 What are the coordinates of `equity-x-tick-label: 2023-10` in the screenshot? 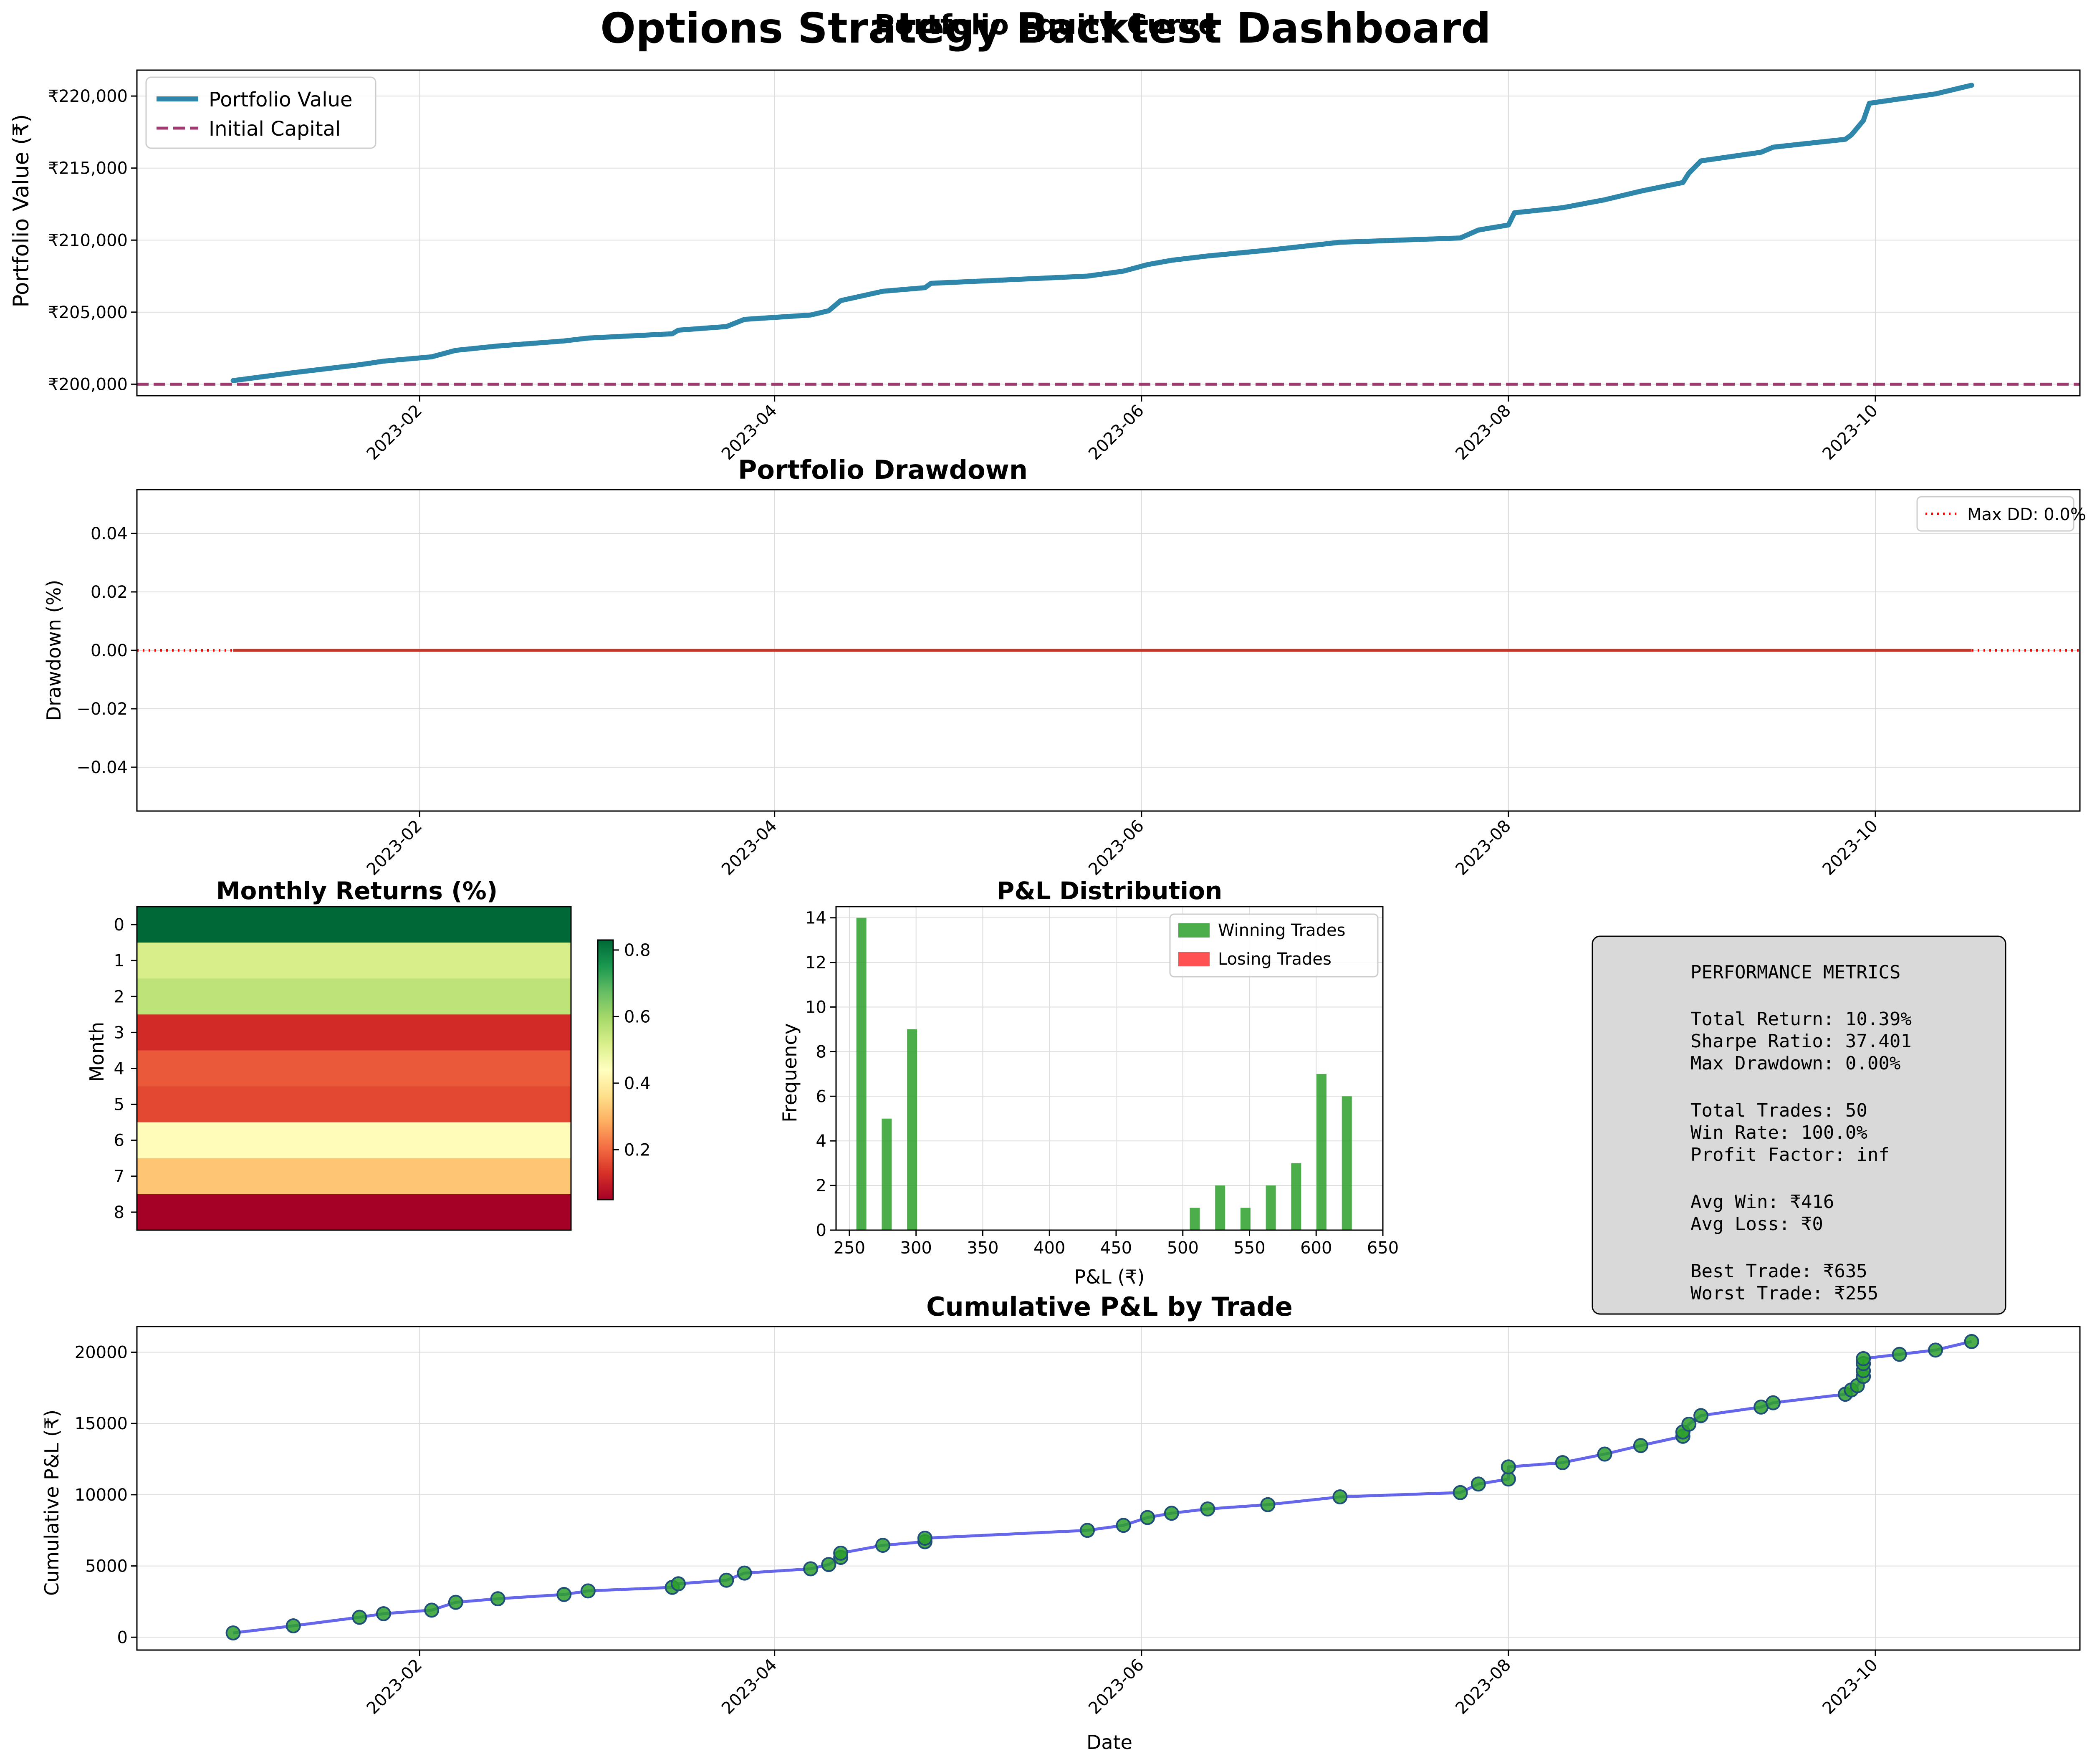 It's located at (1851, 432).